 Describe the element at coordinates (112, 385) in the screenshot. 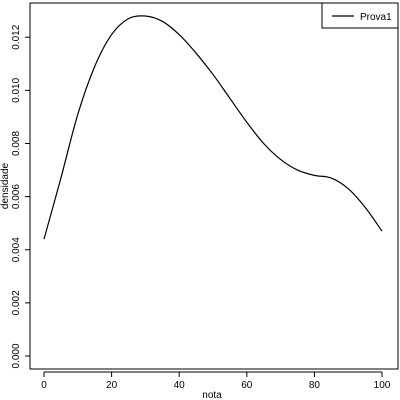

I see `x-tick-label: 20` at that location.